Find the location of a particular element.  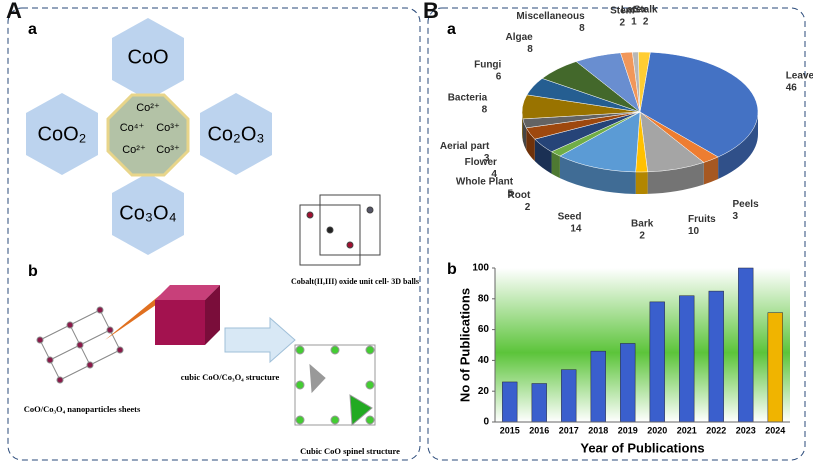

x-tick-label: 2019 is located at coordinates (628, 430).